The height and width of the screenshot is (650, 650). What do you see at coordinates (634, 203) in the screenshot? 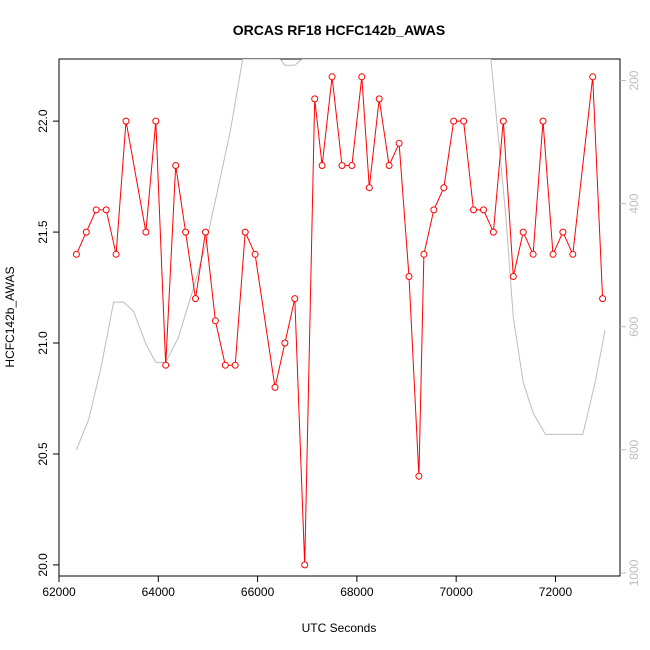
I see `right-tick-label: 400` at bounding box center [634, 203].